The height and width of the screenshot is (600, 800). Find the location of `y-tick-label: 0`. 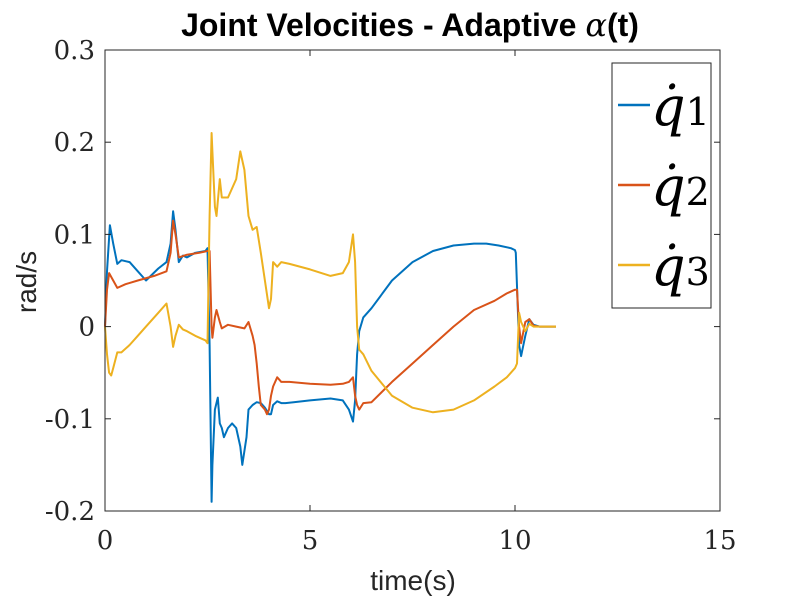

y-tick-label: 0 is located at coordinates (86, 328).